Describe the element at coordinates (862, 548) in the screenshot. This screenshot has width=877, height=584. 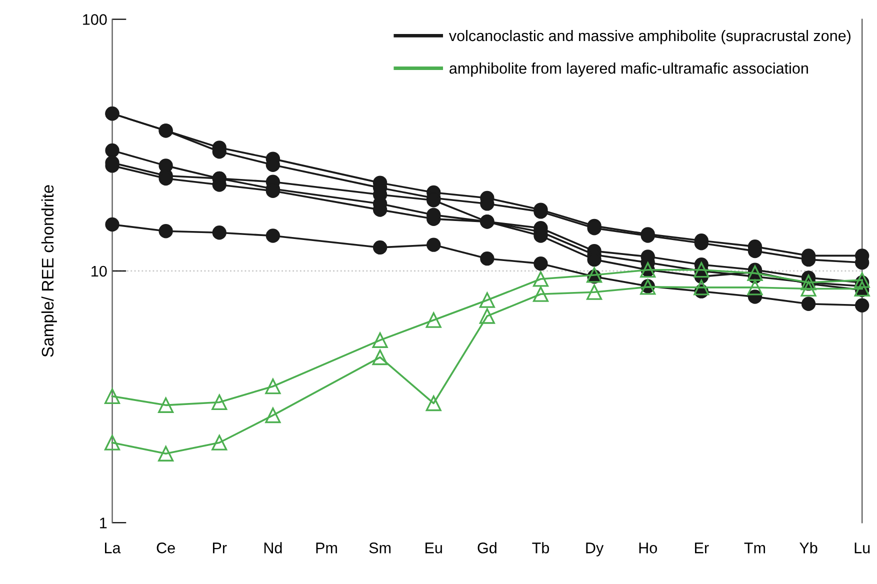
I see `x-tick-label: Lu` at that location.